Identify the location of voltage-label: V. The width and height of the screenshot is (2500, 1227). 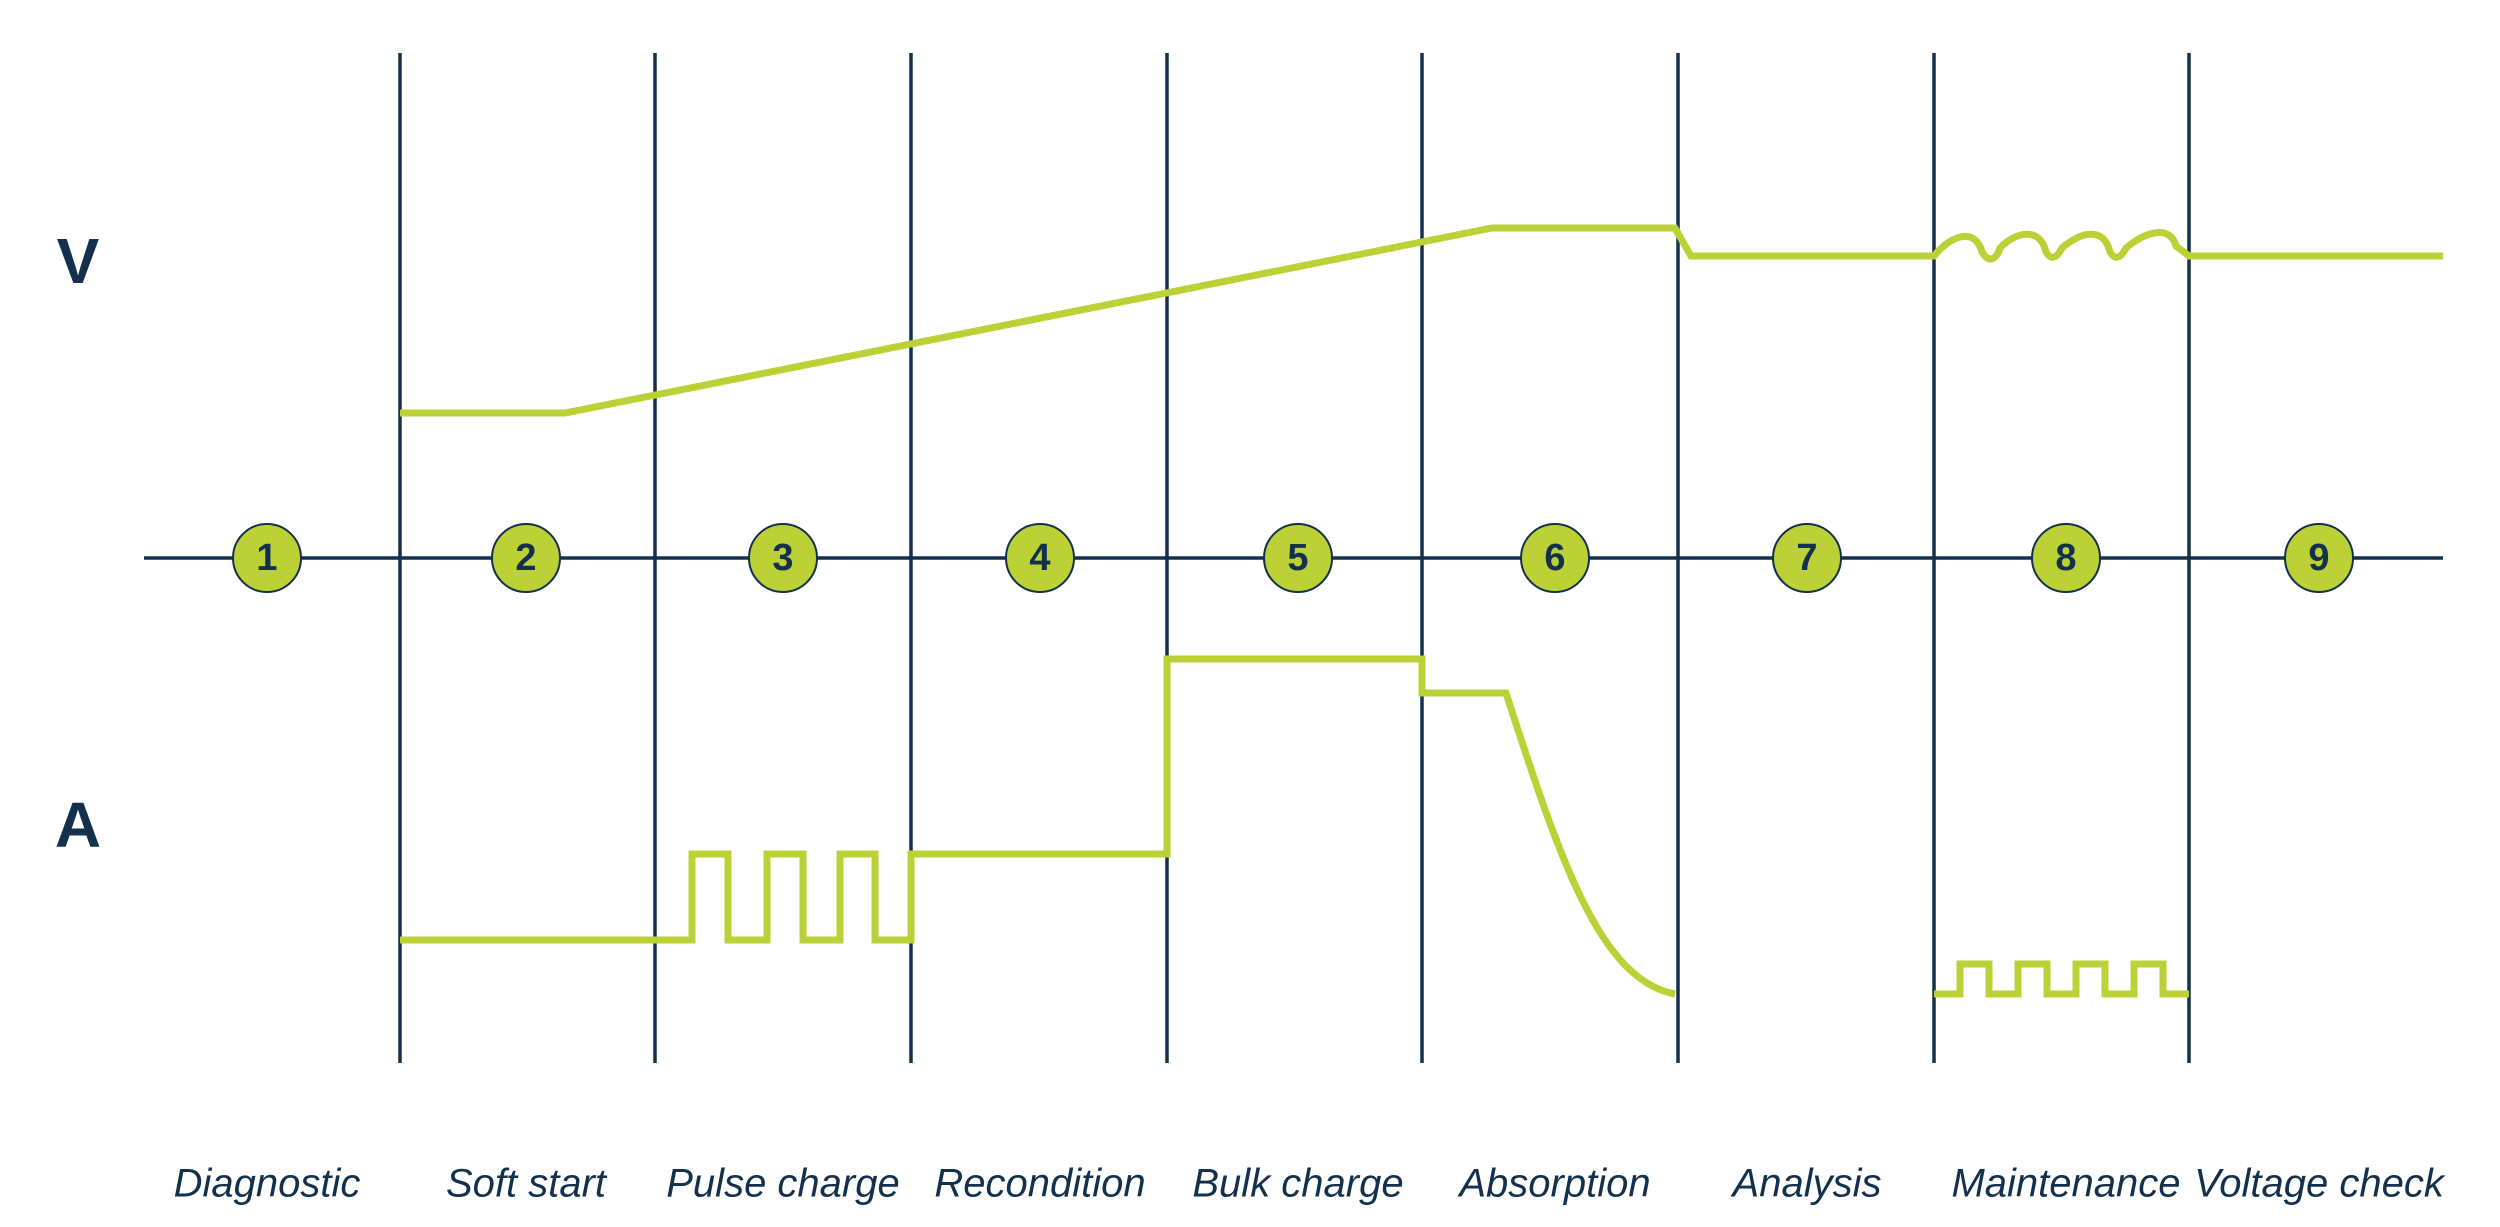
(78, 261).